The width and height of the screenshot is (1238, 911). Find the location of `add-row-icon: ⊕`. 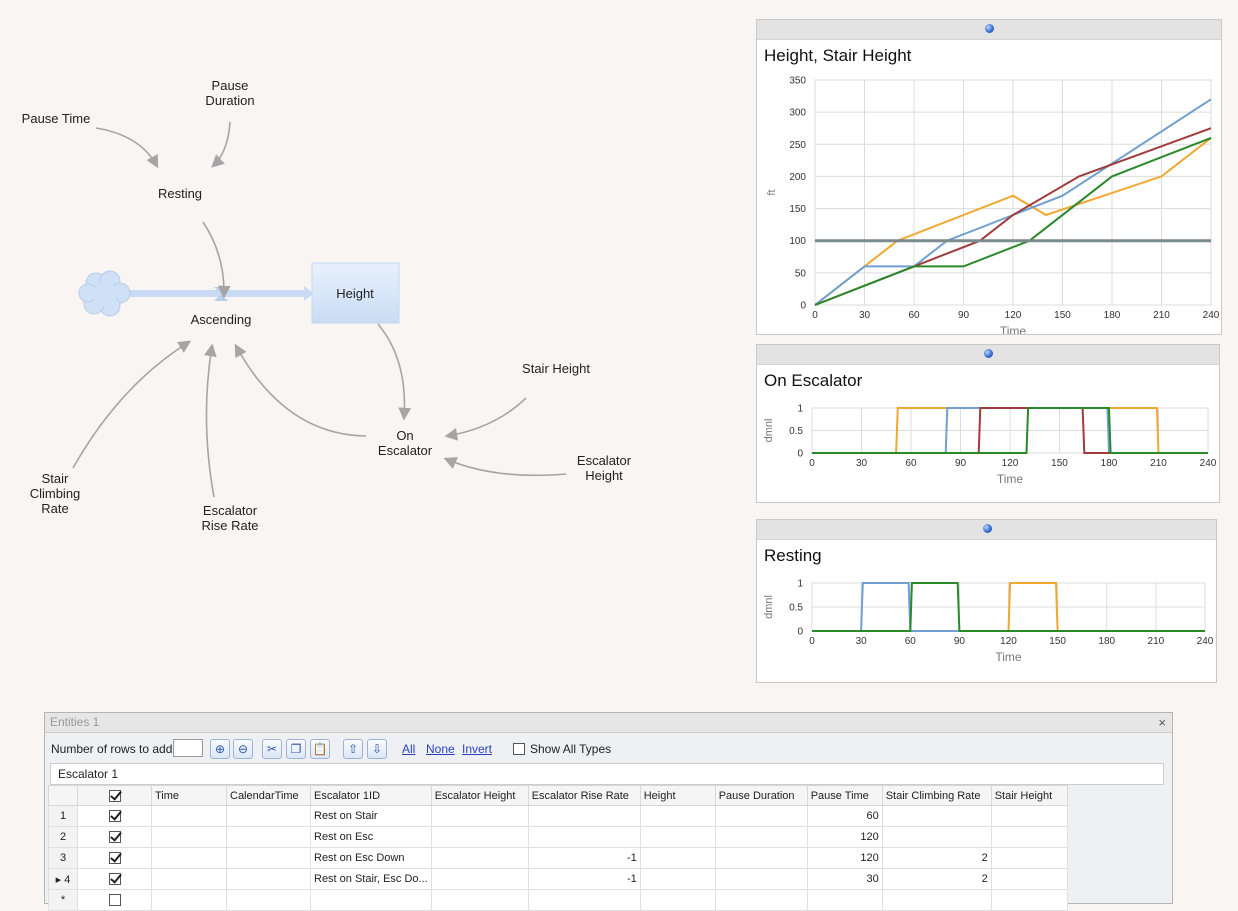

add-row-icon: ⊕ is located at coordinates (220, 749).